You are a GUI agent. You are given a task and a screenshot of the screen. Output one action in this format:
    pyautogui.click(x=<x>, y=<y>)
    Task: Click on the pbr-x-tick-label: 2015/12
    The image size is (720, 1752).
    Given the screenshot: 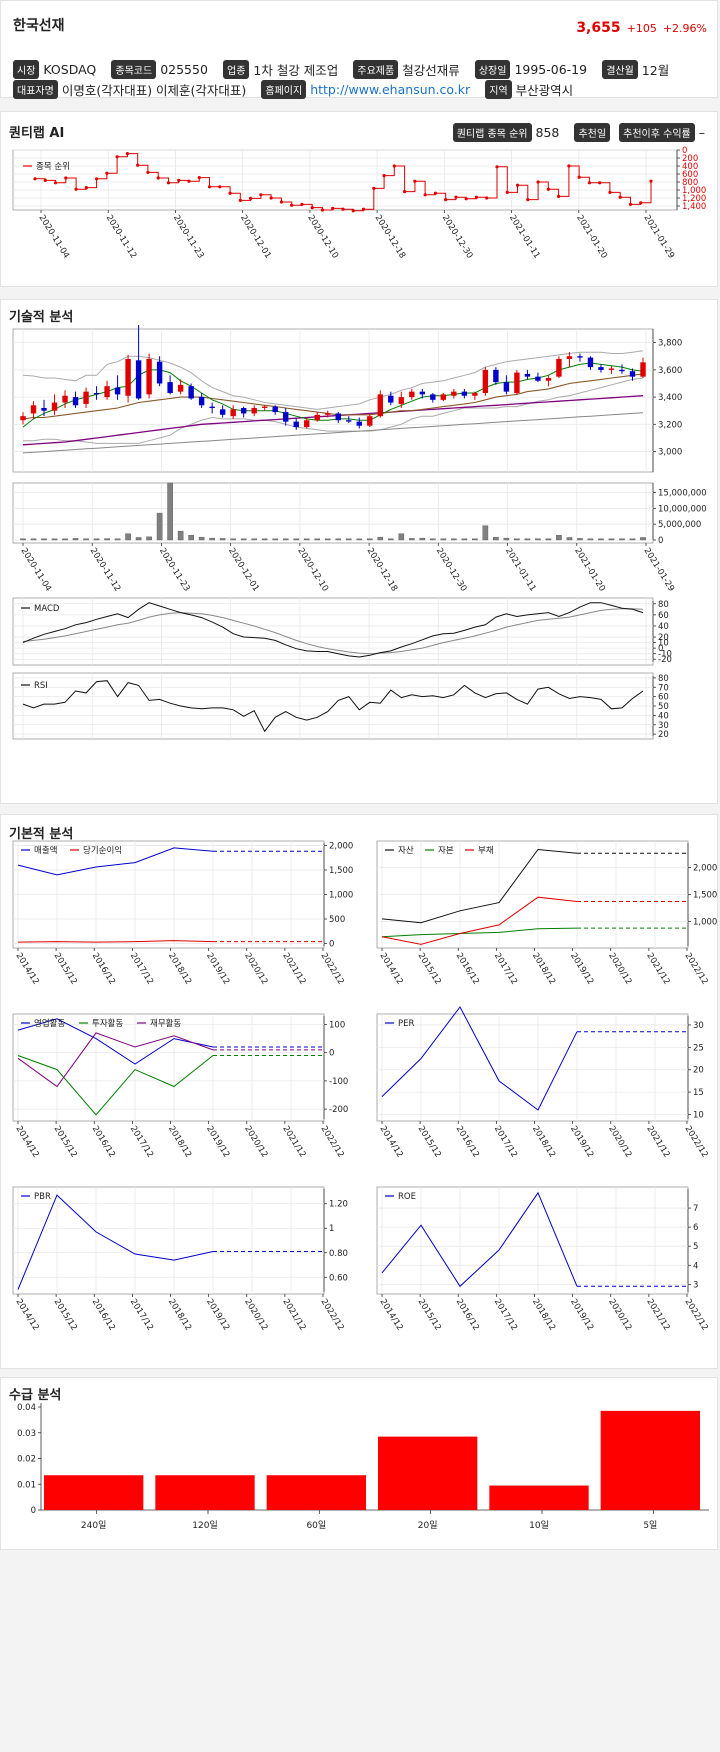 What is the action you would take?
    pyautogui.click(x=65, y=1314)
    